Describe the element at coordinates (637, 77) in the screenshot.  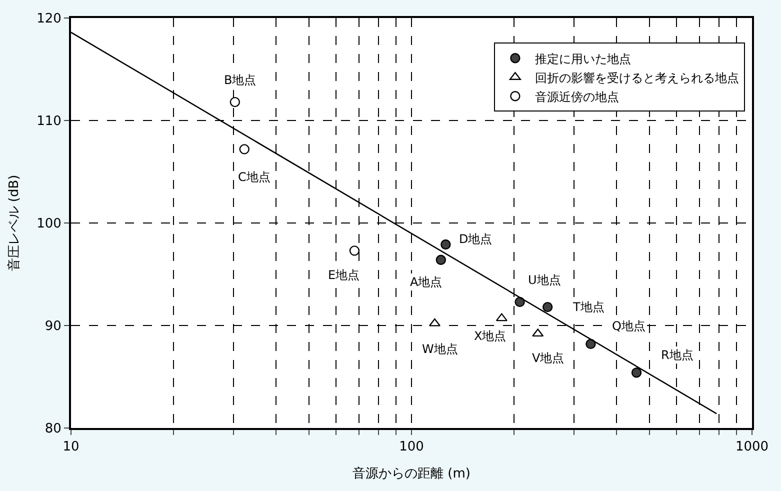
I see `legend-label: 回折の影響を受けると考えられる地点` at that location.